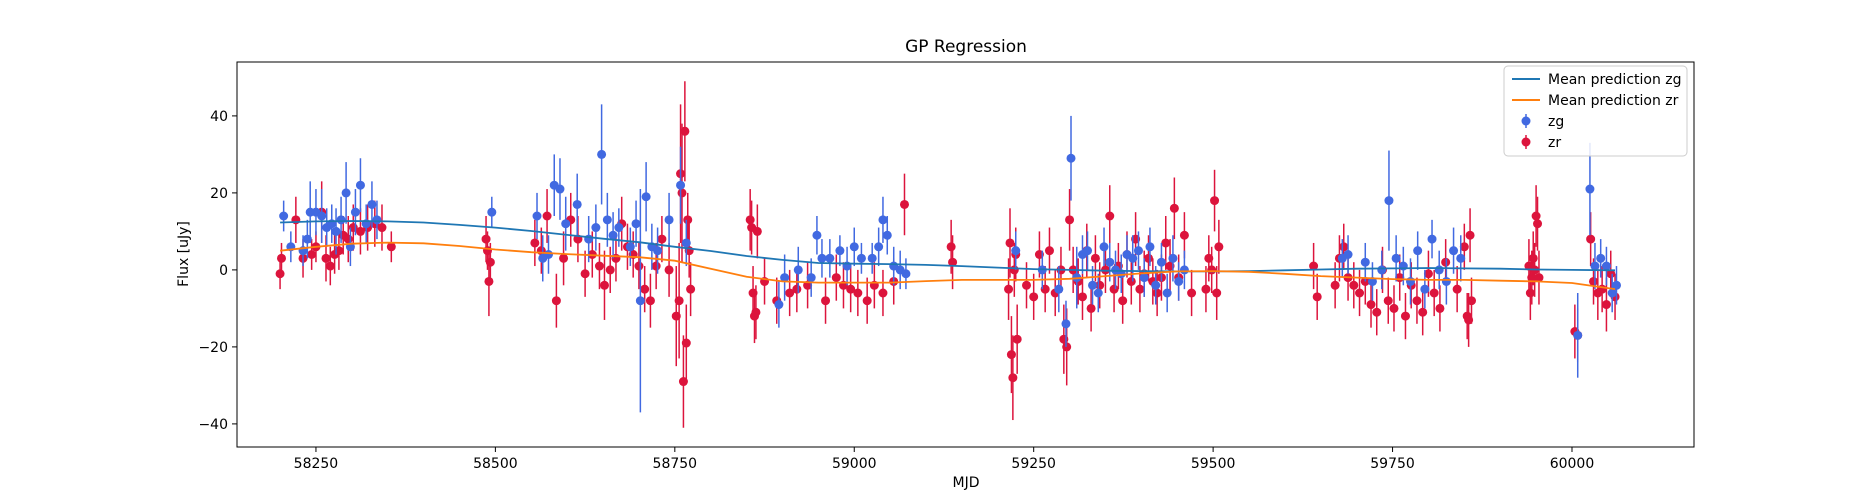 This screenshot has width=1875, height=500. What do you see at coordinates (1033, 464) in the screenshot?
I see `x-tick-label: 59250` at bounding box center [1033, 464].